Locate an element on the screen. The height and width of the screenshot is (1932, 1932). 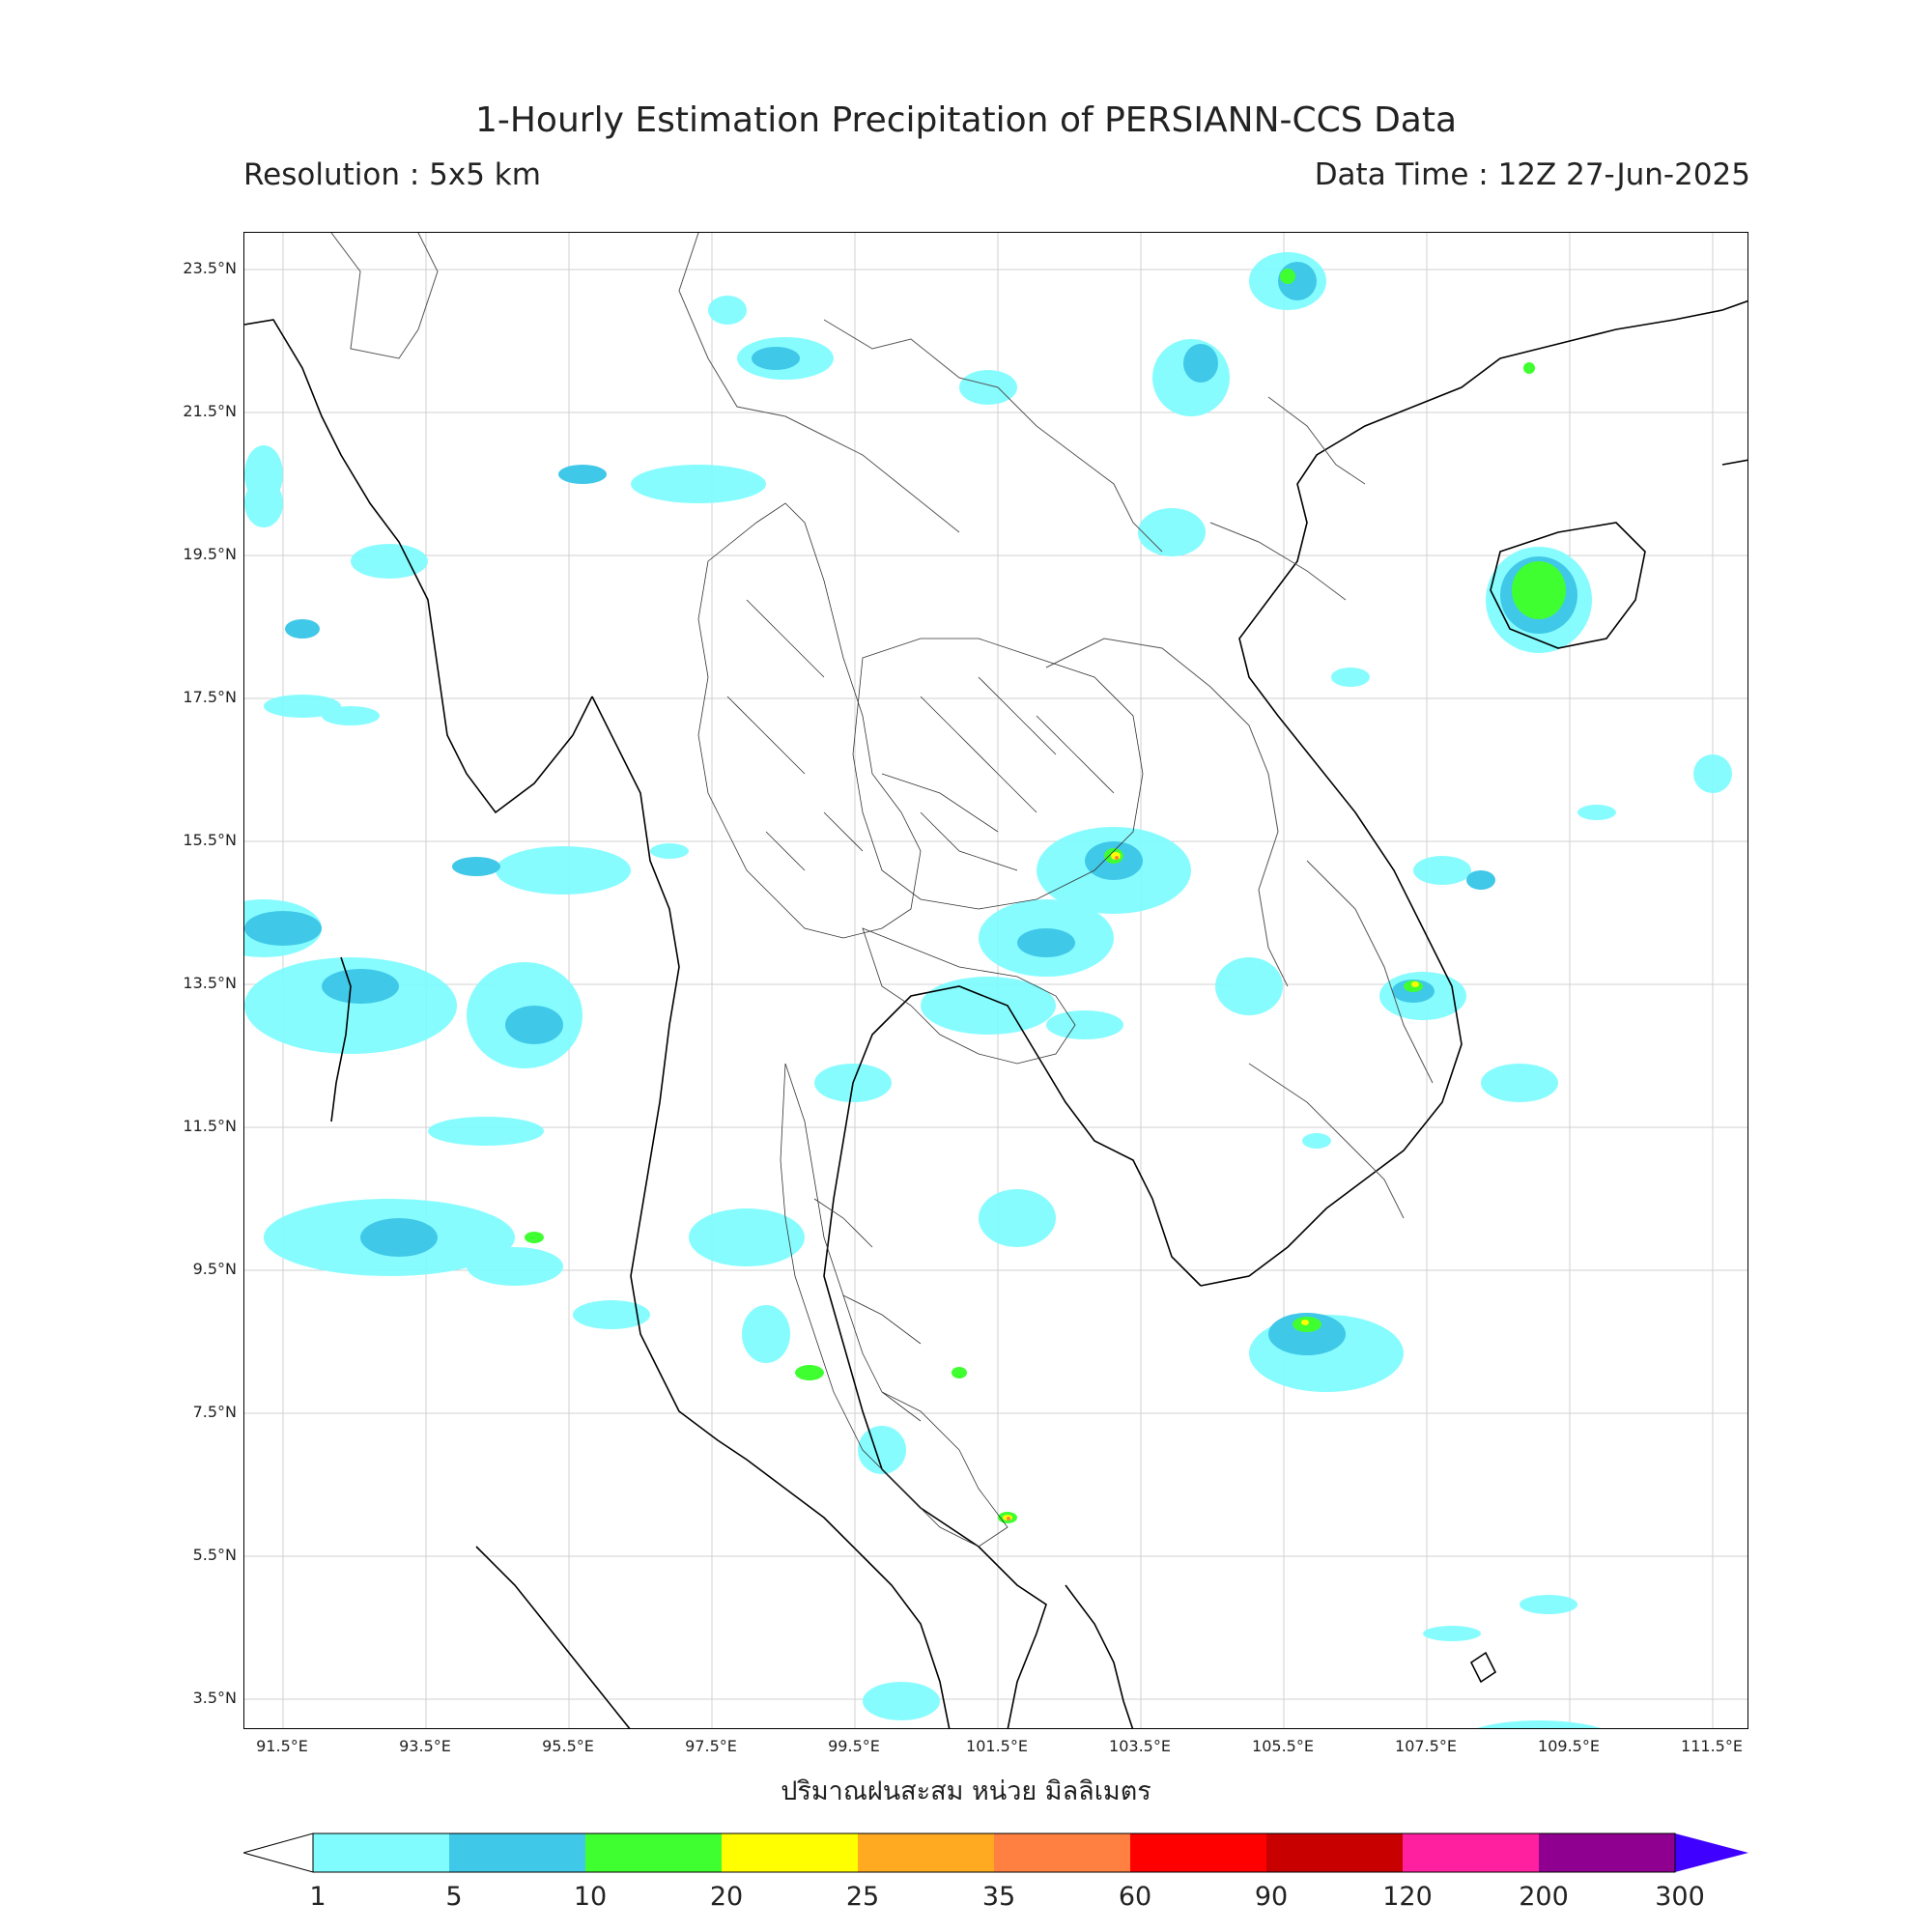
colorbar-label: 20 is located at coordinates (726, 1897).